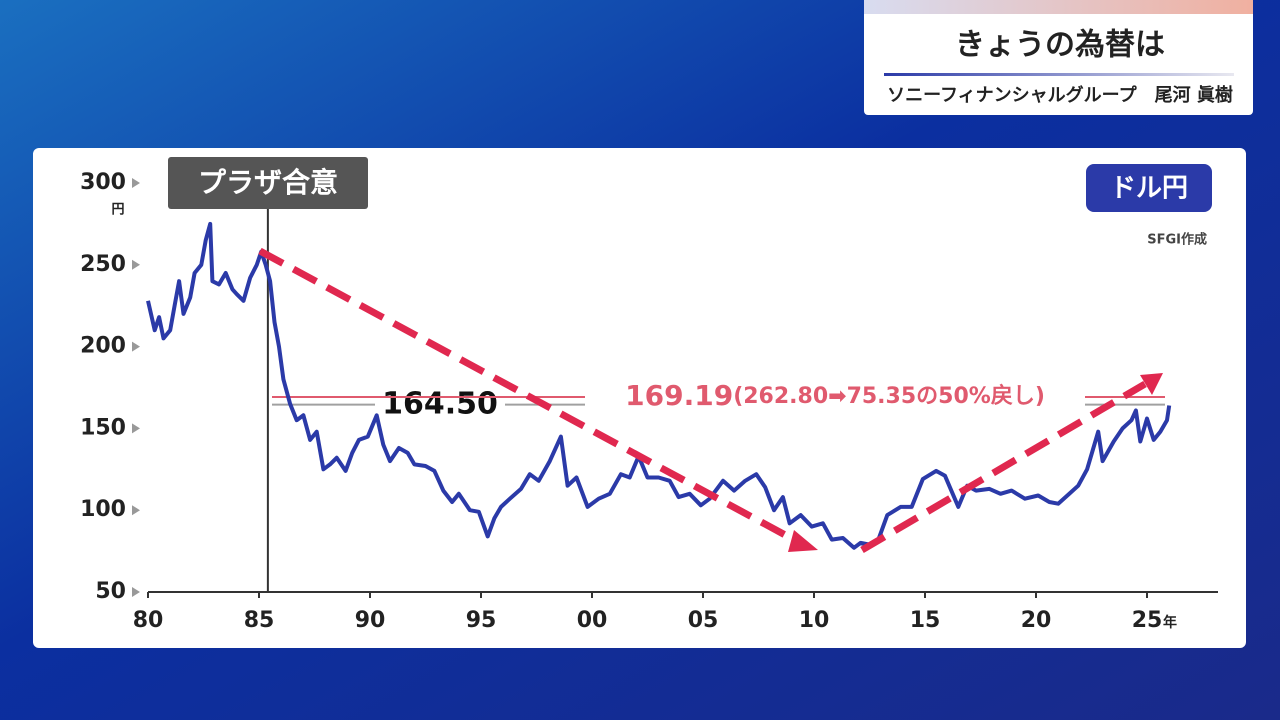 This screenshot has width=1280, height=724. Describe the element at coordinates (1003, 467) in the screenshot. I see `up-arrow` at that location.